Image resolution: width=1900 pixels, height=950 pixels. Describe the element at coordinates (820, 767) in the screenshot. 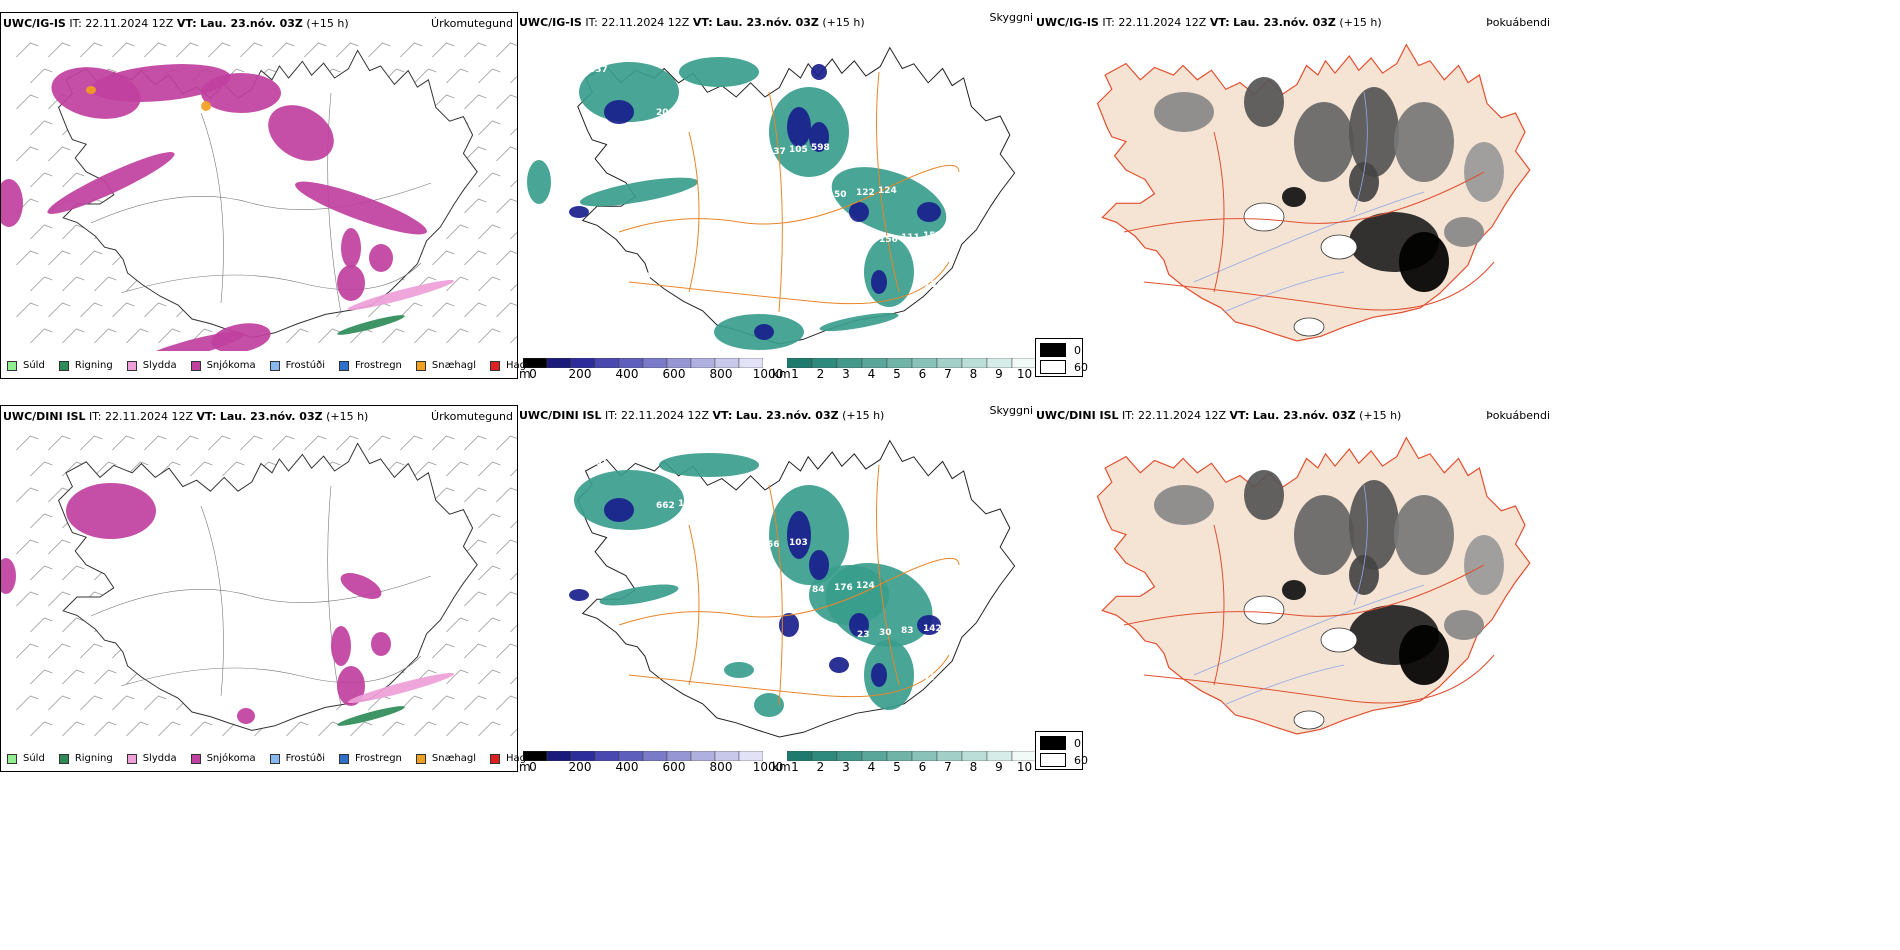

I see `visibility-tick: 2` at that location.